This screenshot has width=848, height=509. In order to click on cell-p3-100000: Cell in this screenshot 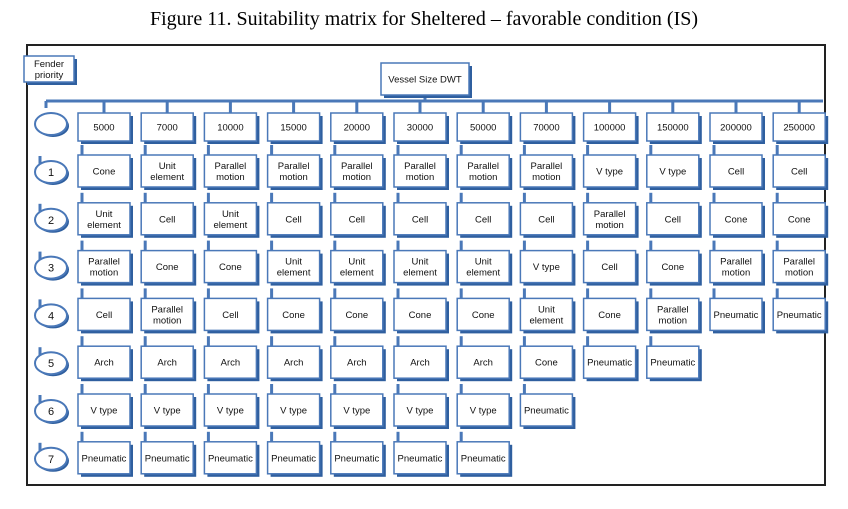, I will do `click(610, 267)`.